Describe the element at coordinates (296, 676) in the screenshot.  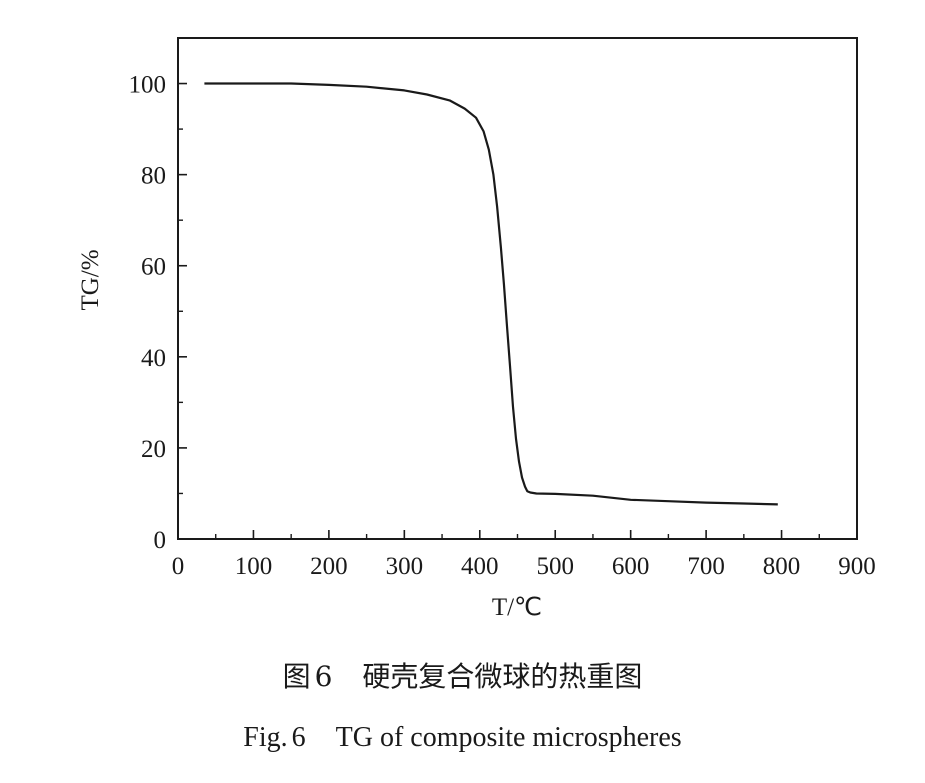
I see `caption-cn-prefix: 图` at that location.